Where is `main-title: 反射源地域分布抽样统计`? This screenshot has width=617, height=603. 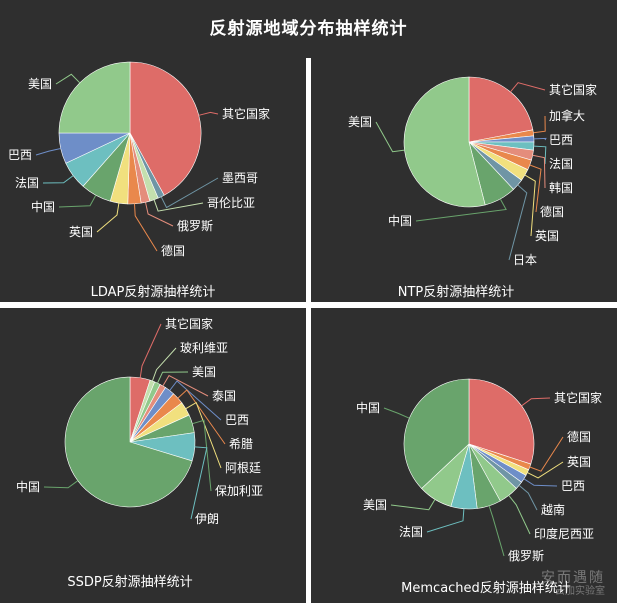 main-title: 反射源地域分布抽样统计 is located at coordinates (308, 29).